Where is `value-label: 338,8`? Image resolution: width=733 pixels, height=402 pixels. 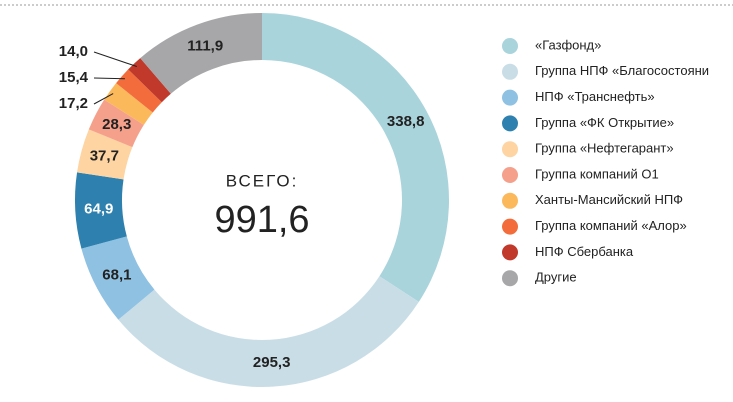
value-label: 338,8 is located at coordinates (406, 121).